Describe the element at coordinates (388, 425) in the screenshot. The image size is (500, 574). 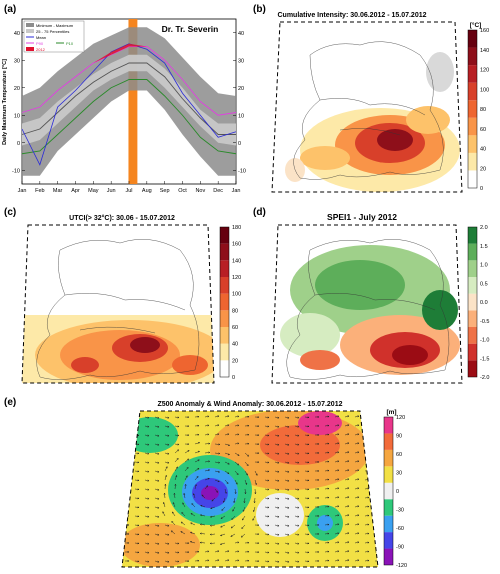
I see `colorbar-e-swatch` at that location.